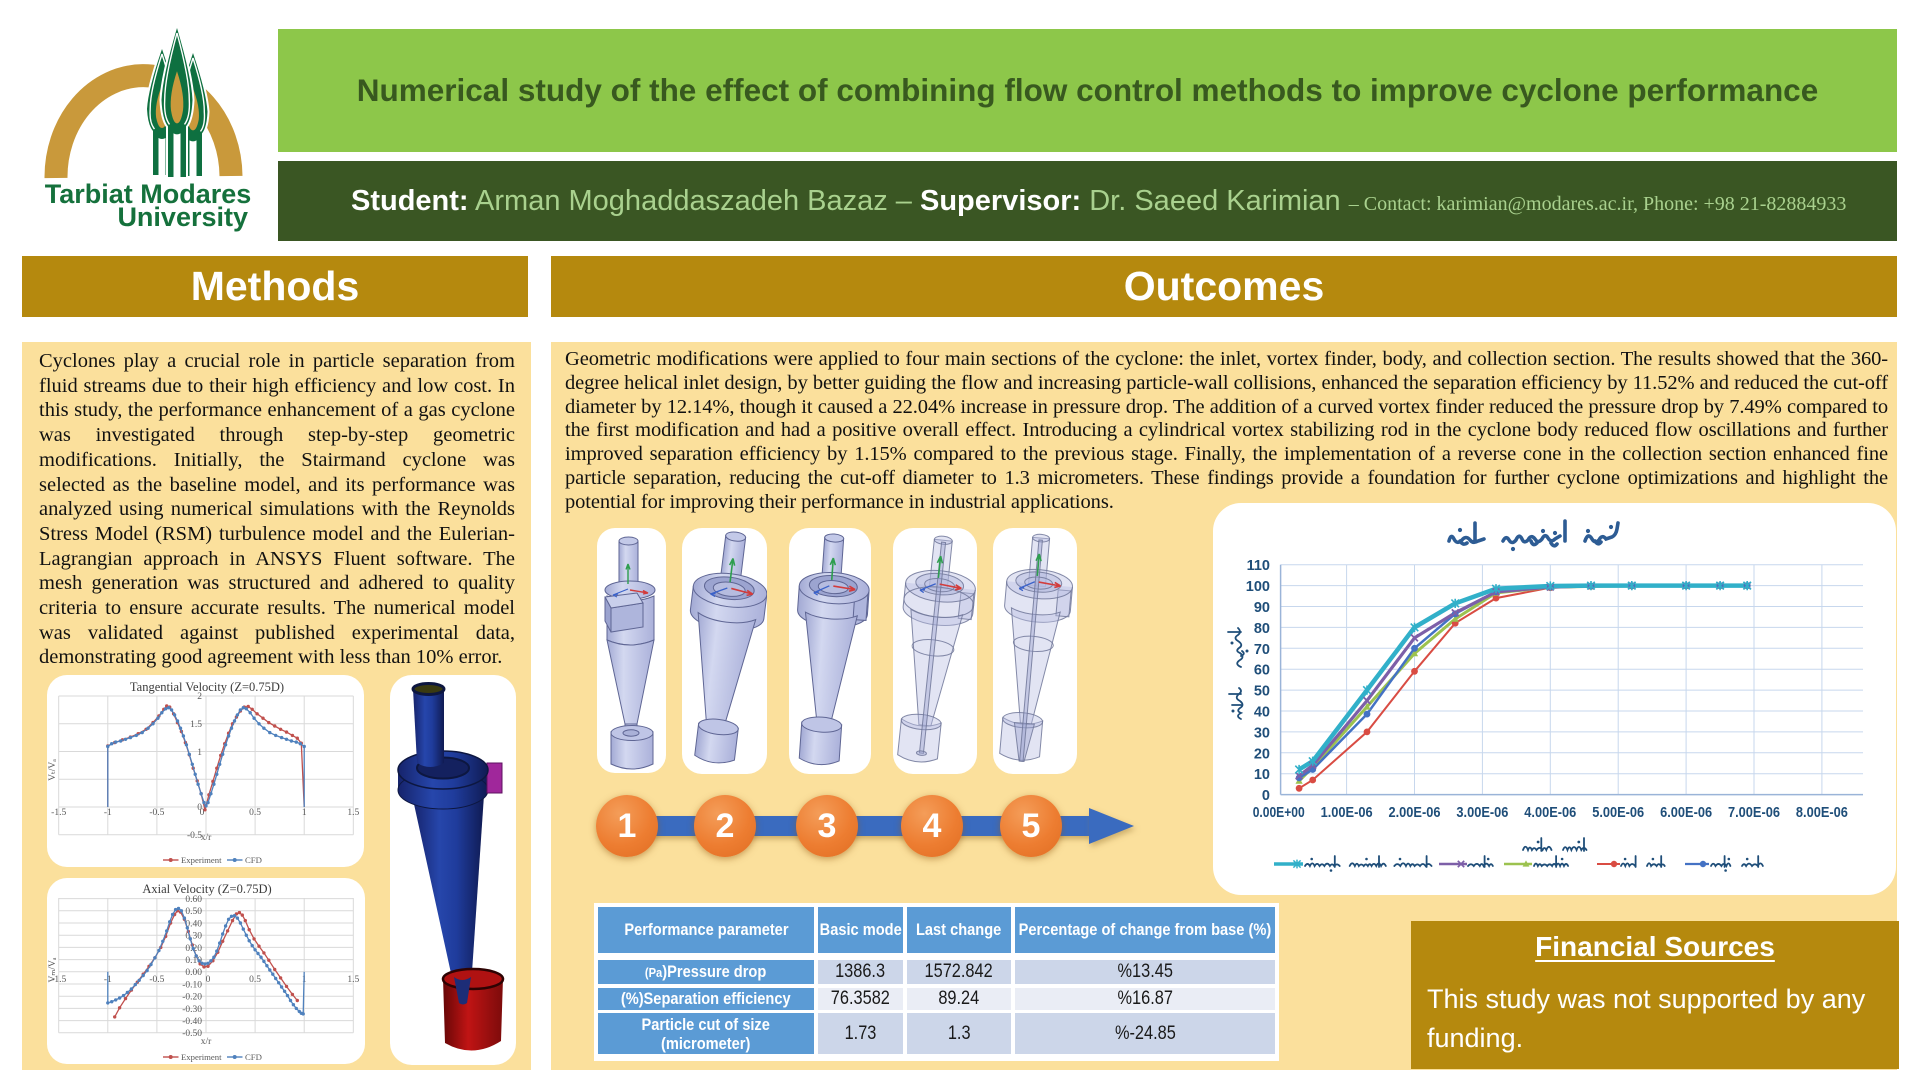  What do you see at coordinates (1262, 775) in the screenshot?
I see `svg-text: 10` at bounding box center [1262, 775].